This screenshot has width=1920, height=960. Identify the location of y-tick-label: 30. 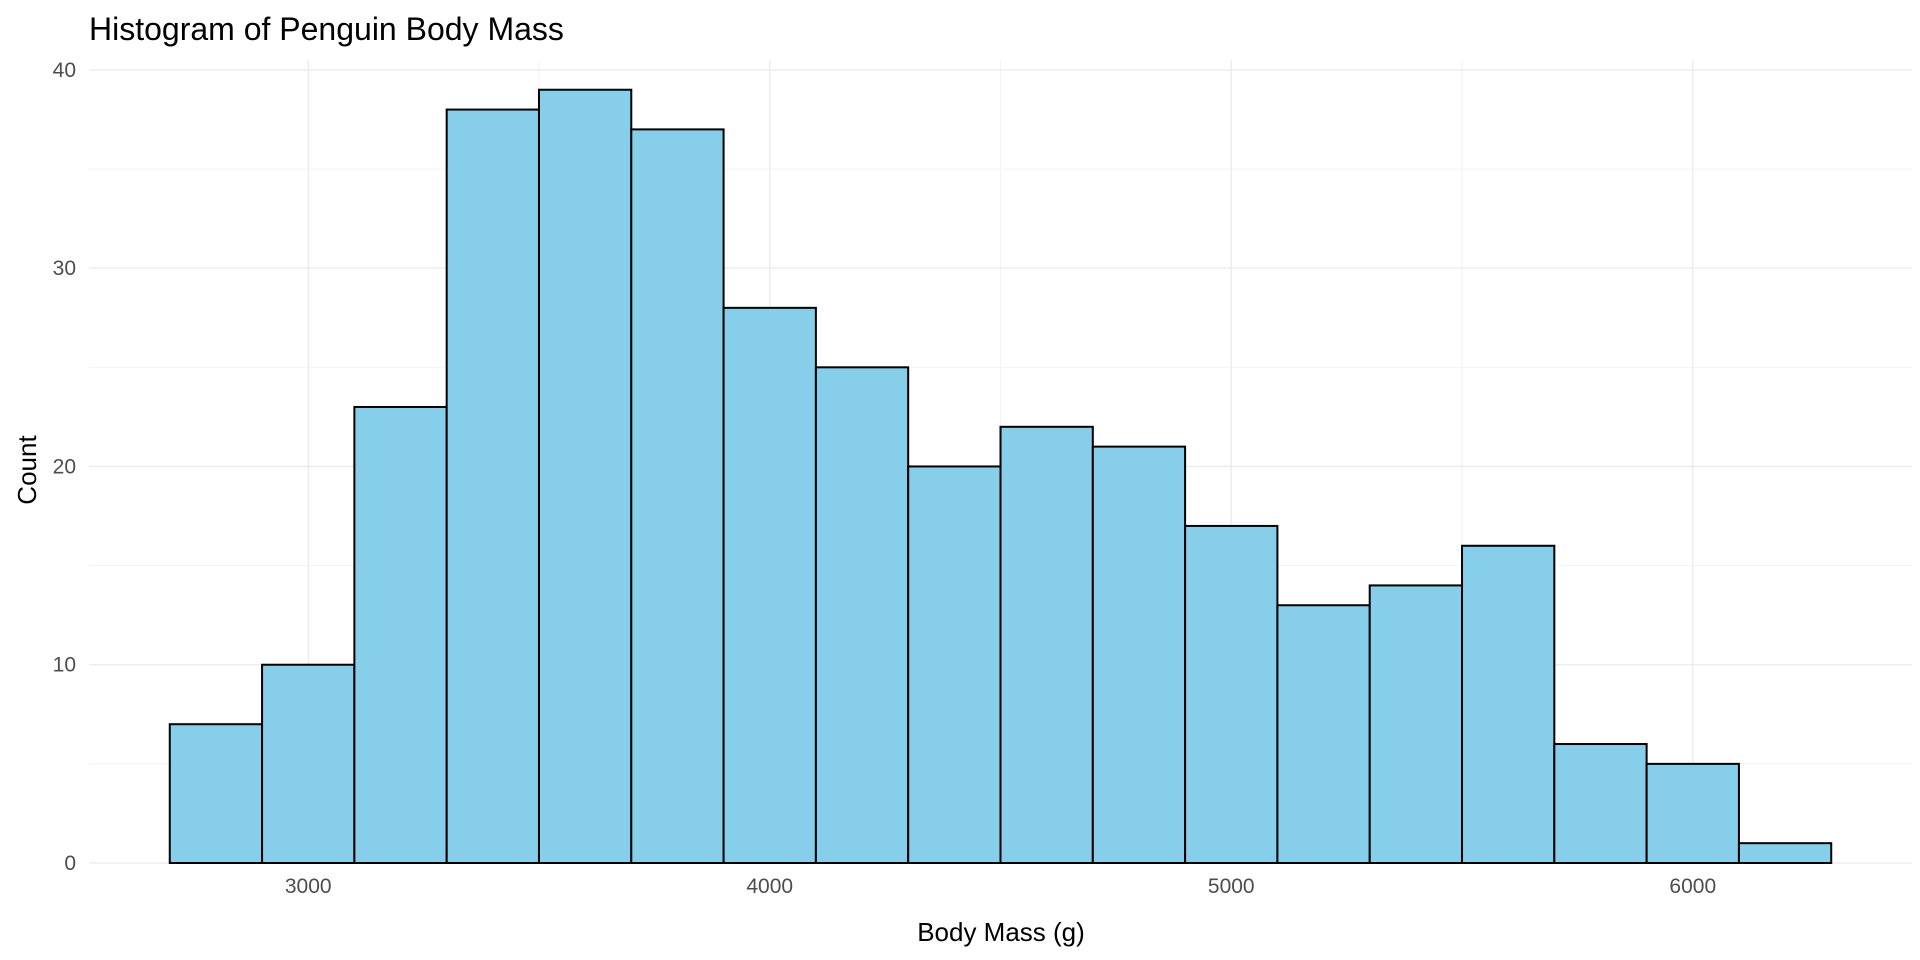
(64, 268).